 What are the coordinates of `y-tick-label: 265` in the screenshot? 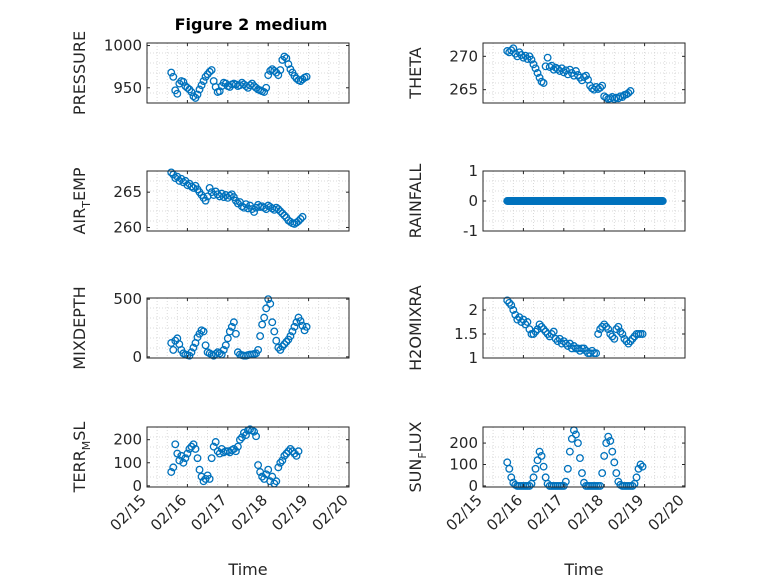 It's located at (463, 90).